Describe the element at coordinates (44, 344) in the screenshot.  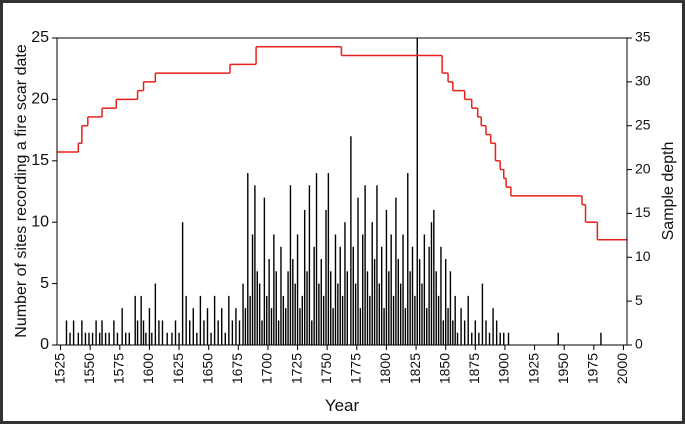
I see `y-tick-label: 0` at that location.